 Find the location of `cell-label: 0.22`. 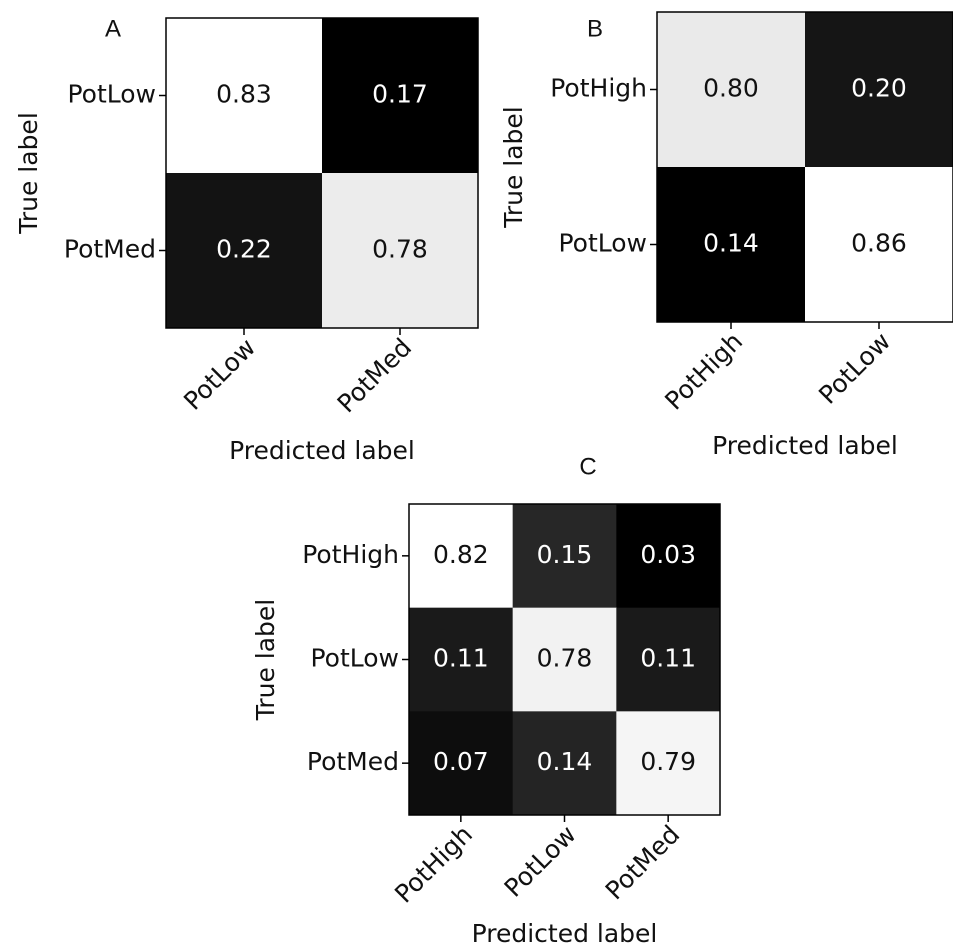

cell-label: 0.22 is located at coordinates (244, 249).